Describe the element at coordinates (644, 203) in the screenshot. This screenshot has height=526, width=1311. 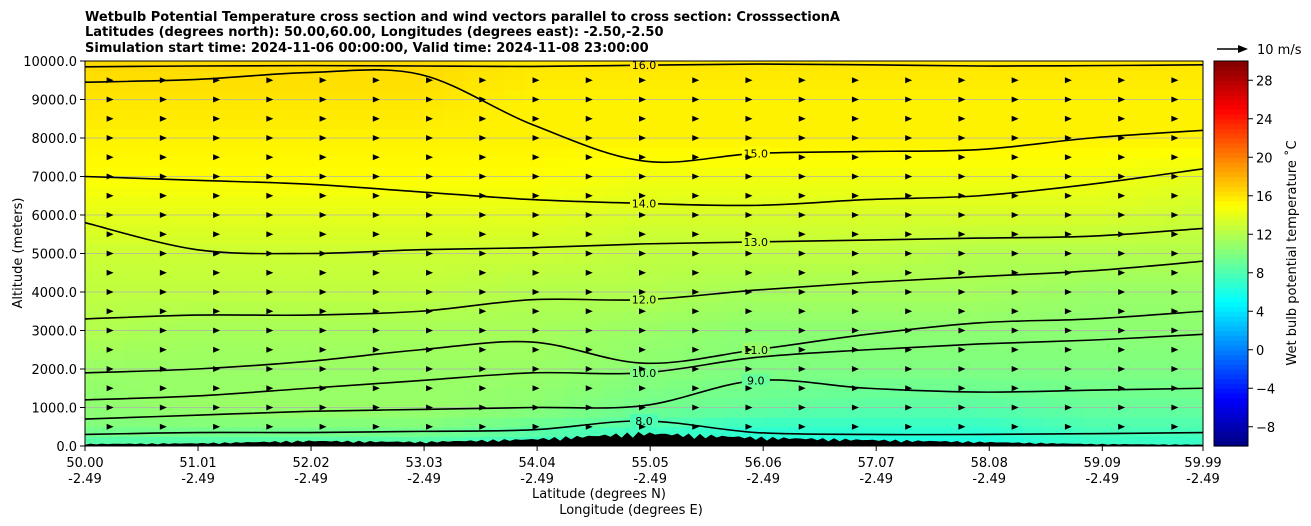
I see `contour-label-bg` at that location.